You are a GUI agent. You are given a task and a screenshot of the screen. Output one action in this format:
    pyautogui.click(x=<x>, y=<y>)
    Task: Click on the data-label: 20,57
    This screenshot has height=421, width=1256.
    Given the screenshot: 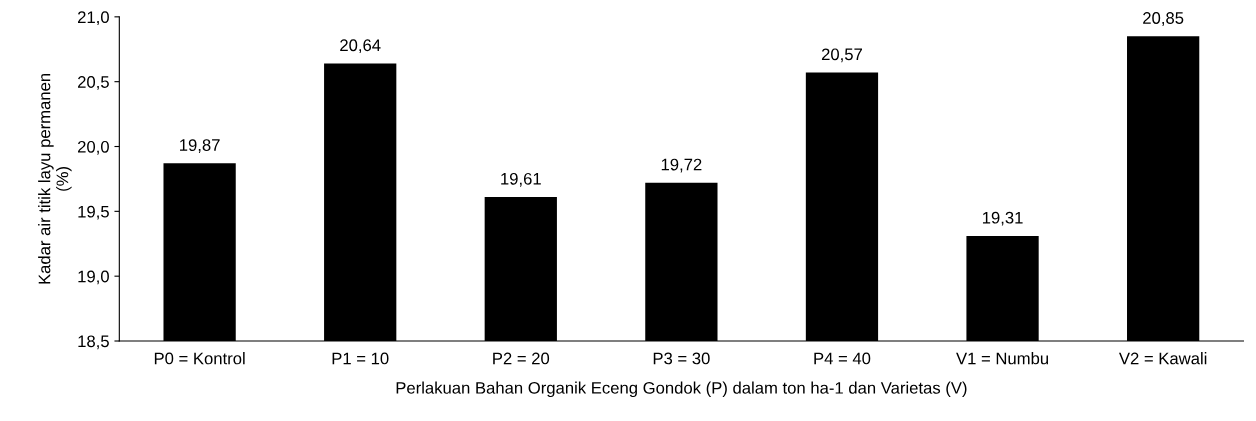 What is the action you would take?
    pyautogui.click(x=841, y=55)
    